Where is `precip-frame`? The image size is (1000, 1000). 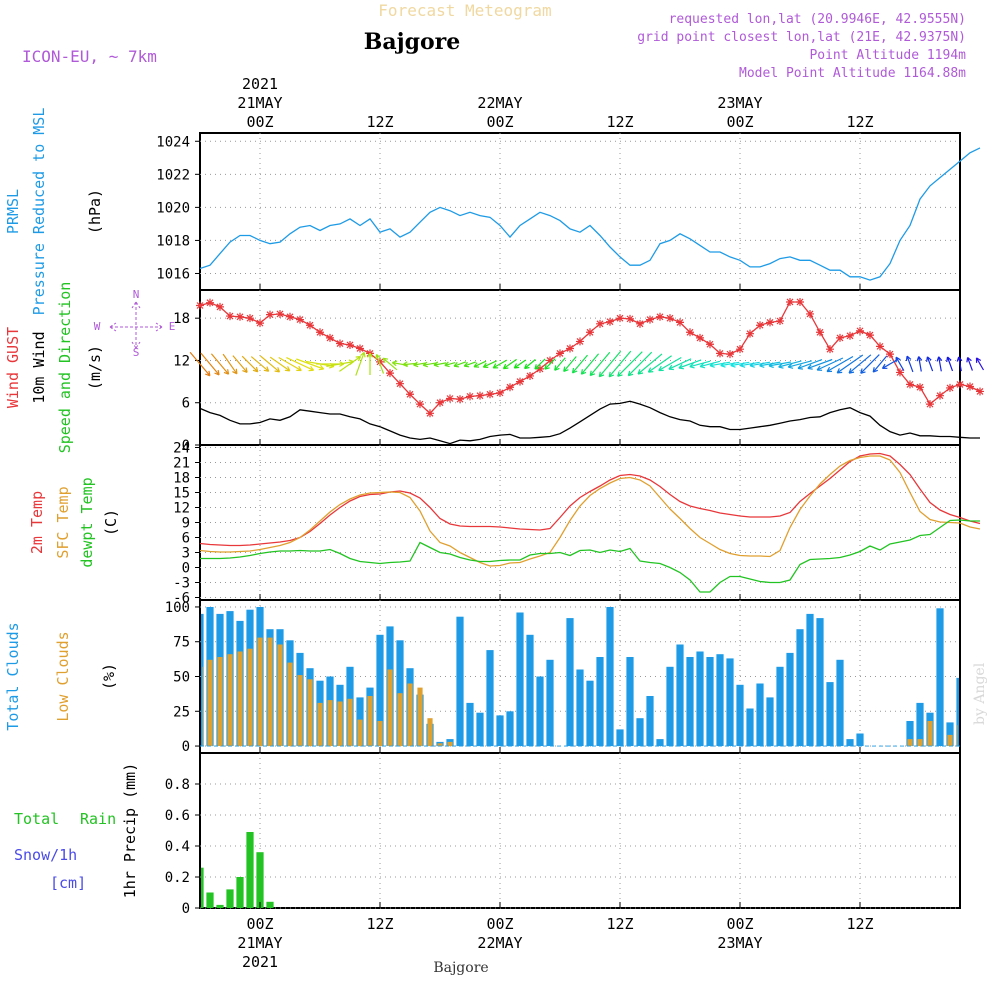 precip-frame is located at coordinates (580, 830).